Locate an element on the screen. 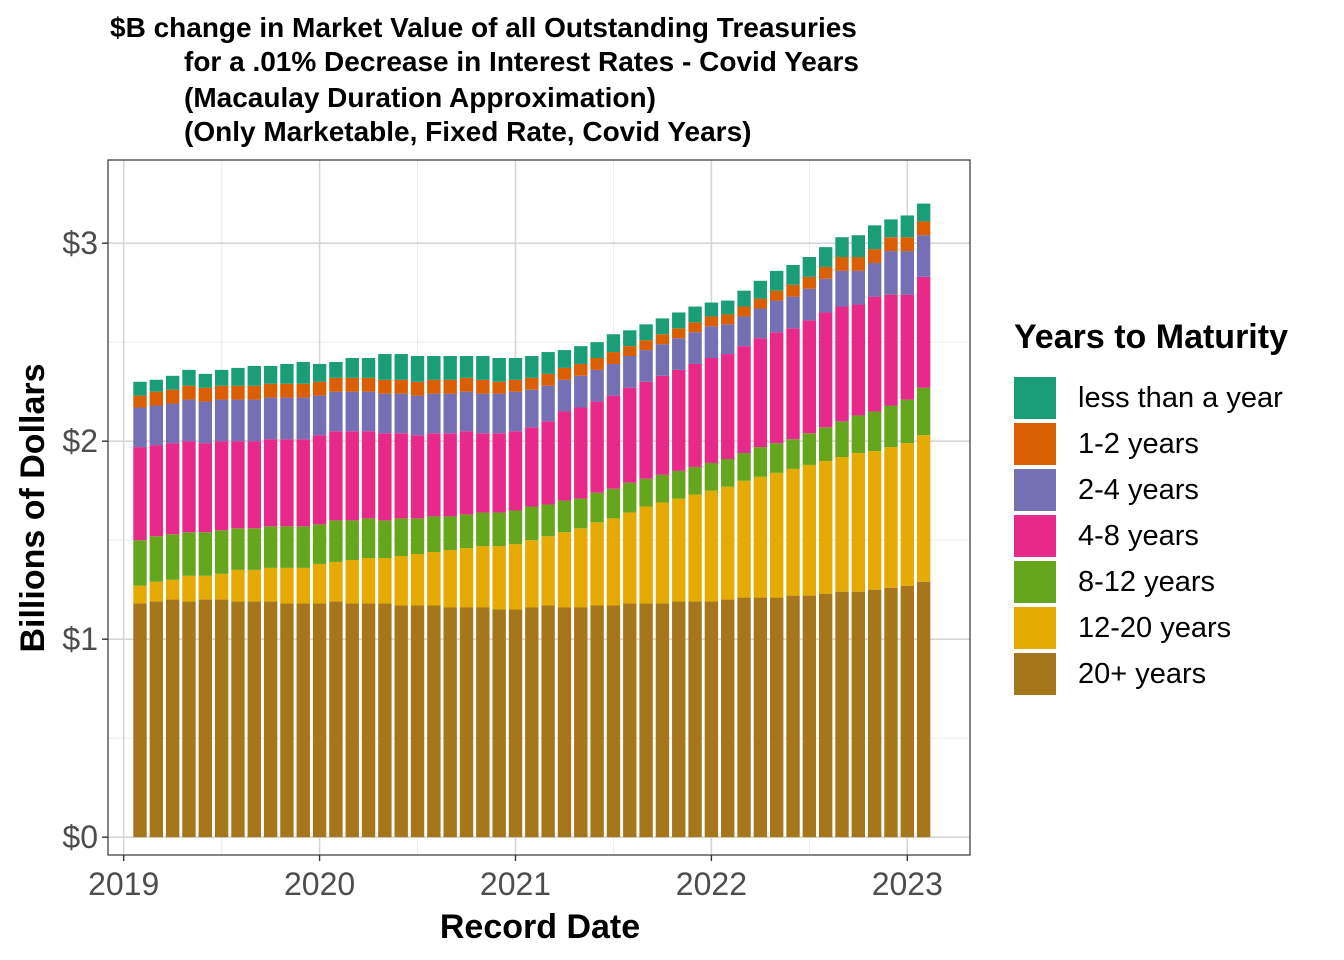 The image size is (1344, 960). x-tick-label: 2019 is located at coordinates (123, 884).